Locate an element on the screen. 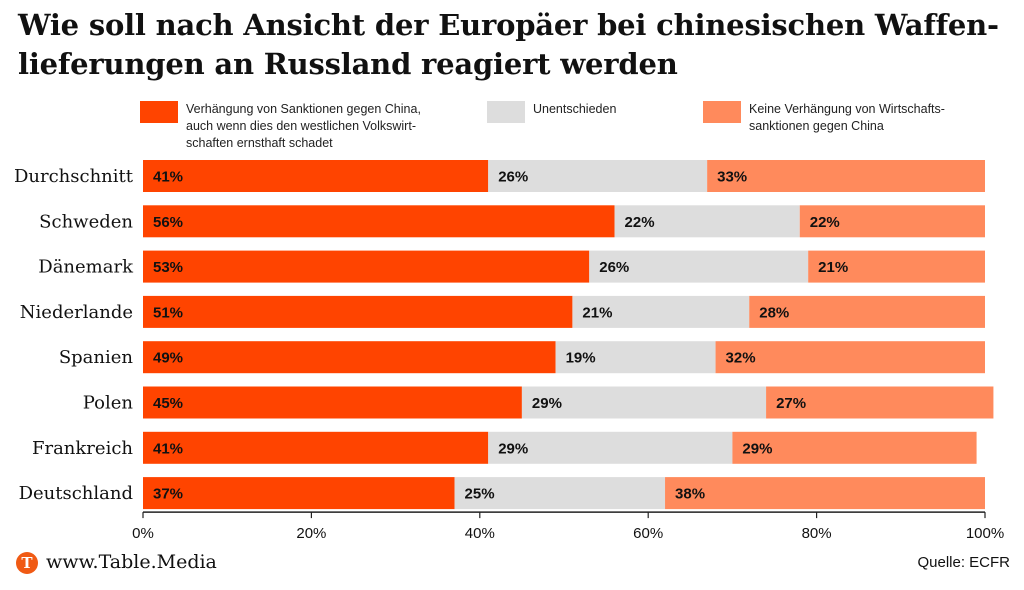  value-label-deutschland-0: 37% is located at coordinates (168, 494).